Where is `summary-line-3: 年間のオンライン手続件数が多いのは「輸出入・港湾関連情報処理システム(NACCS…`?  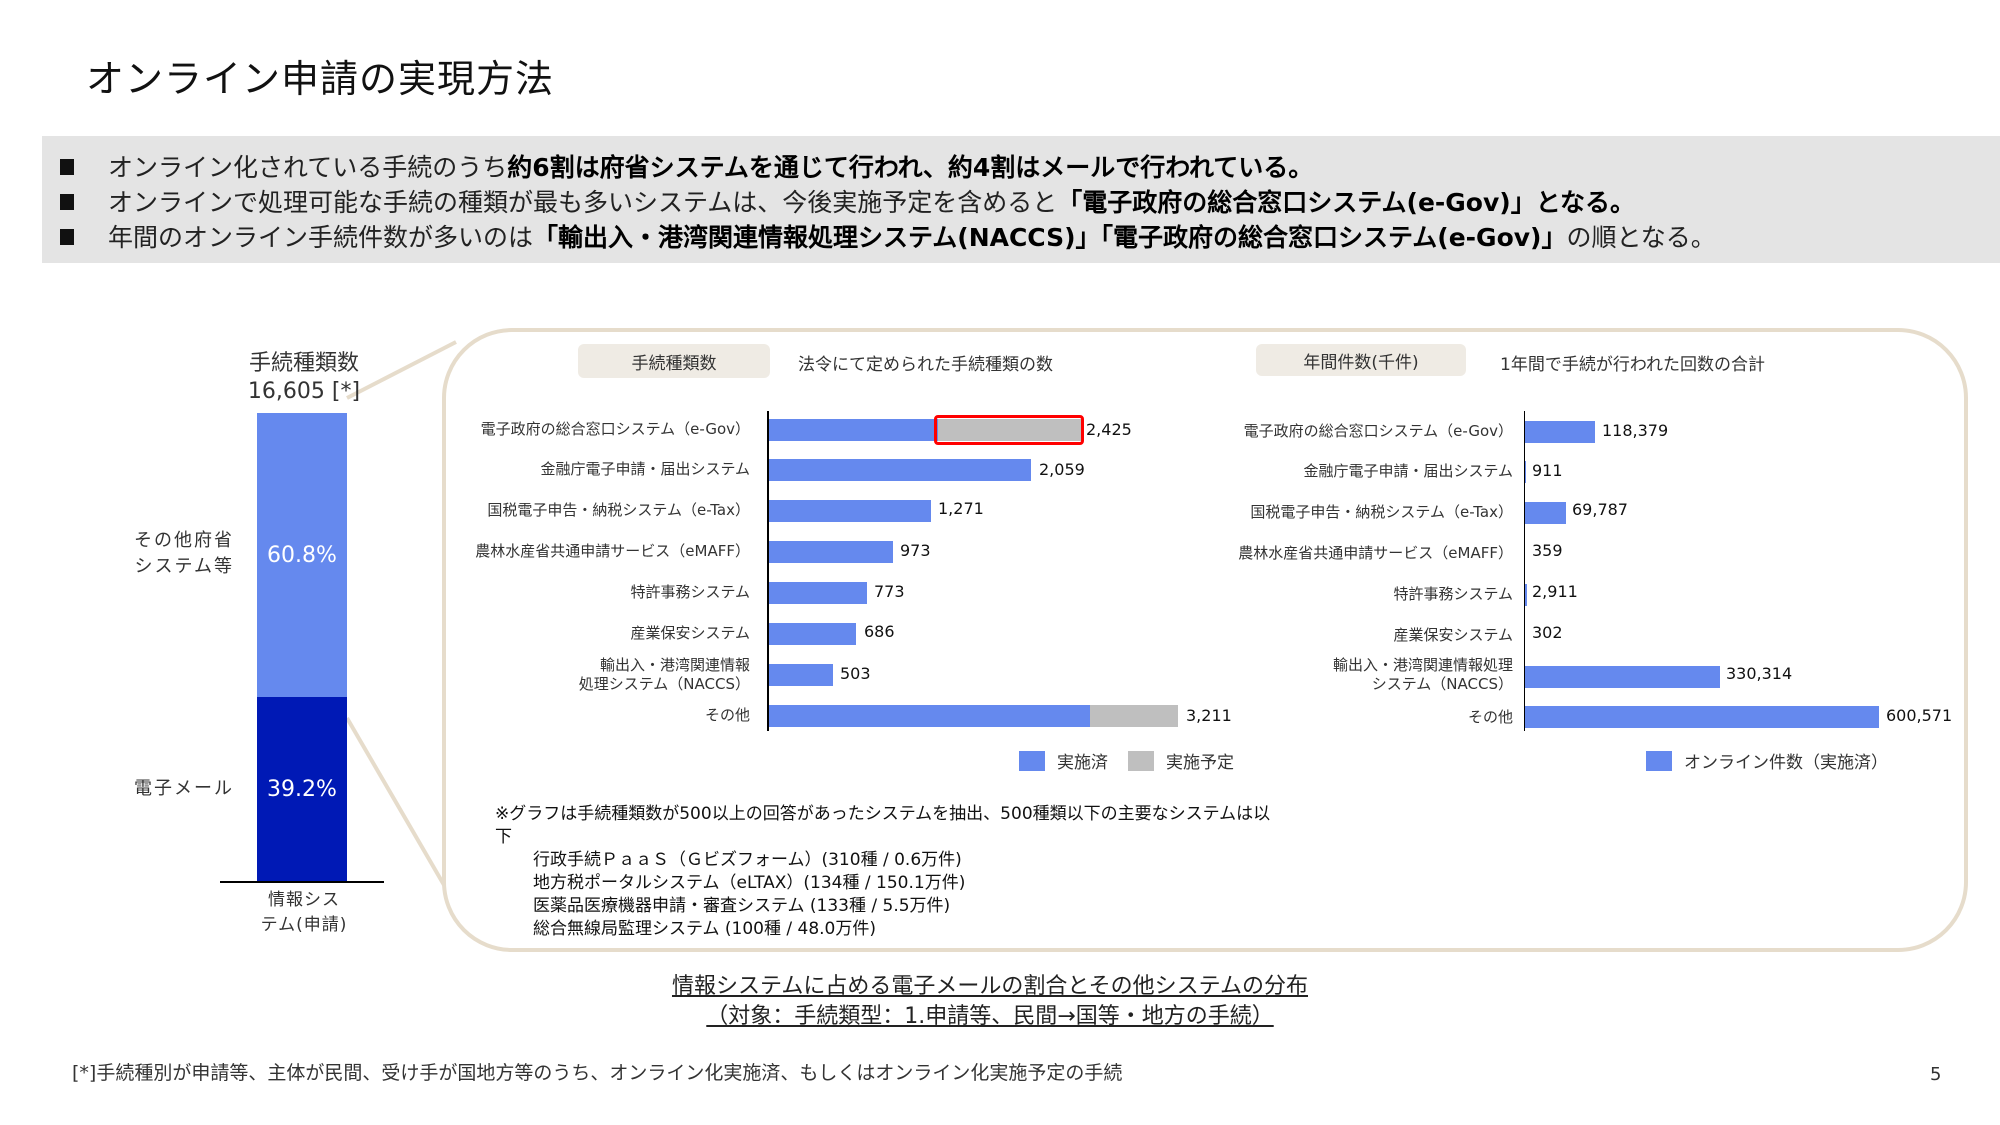 summary-line-3: 年間のオンライン手続件数が多いのは「輸出入・港湾関連情報処理システム(NACCS… is located at coordinates (888, 236).